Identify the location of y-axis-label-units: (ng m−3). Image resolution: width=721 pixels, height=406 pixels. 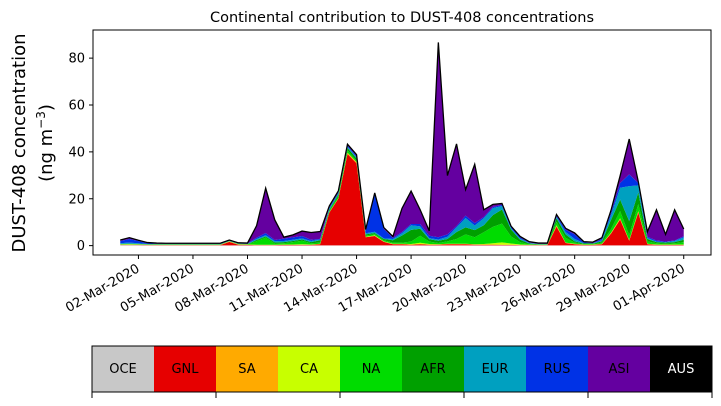
(45, 143).